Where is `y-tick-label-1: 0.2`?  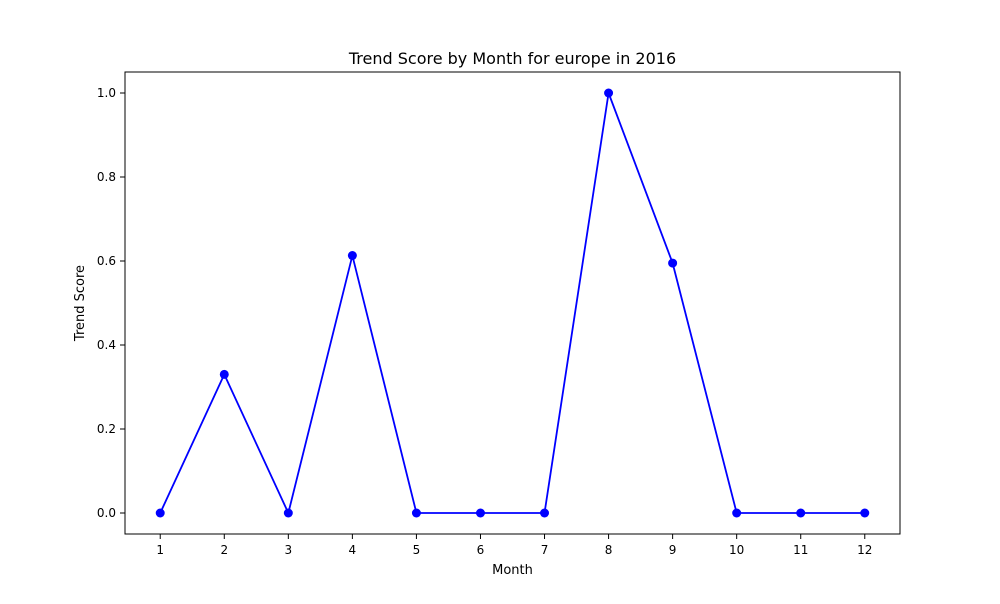 y-tick-label-1: 0.2 is located at coordinates (106, 429).